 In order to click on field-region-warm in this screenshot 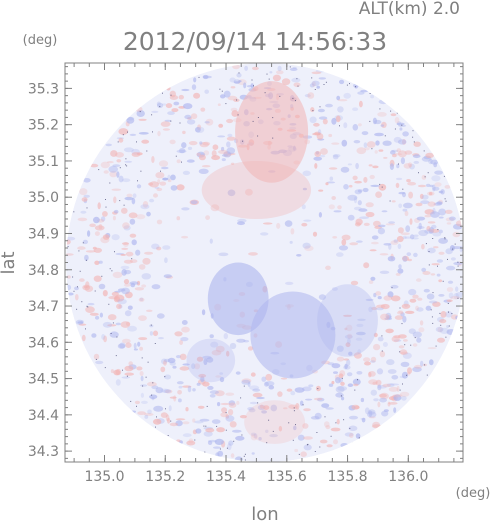, I will do `click(274, 422)`.